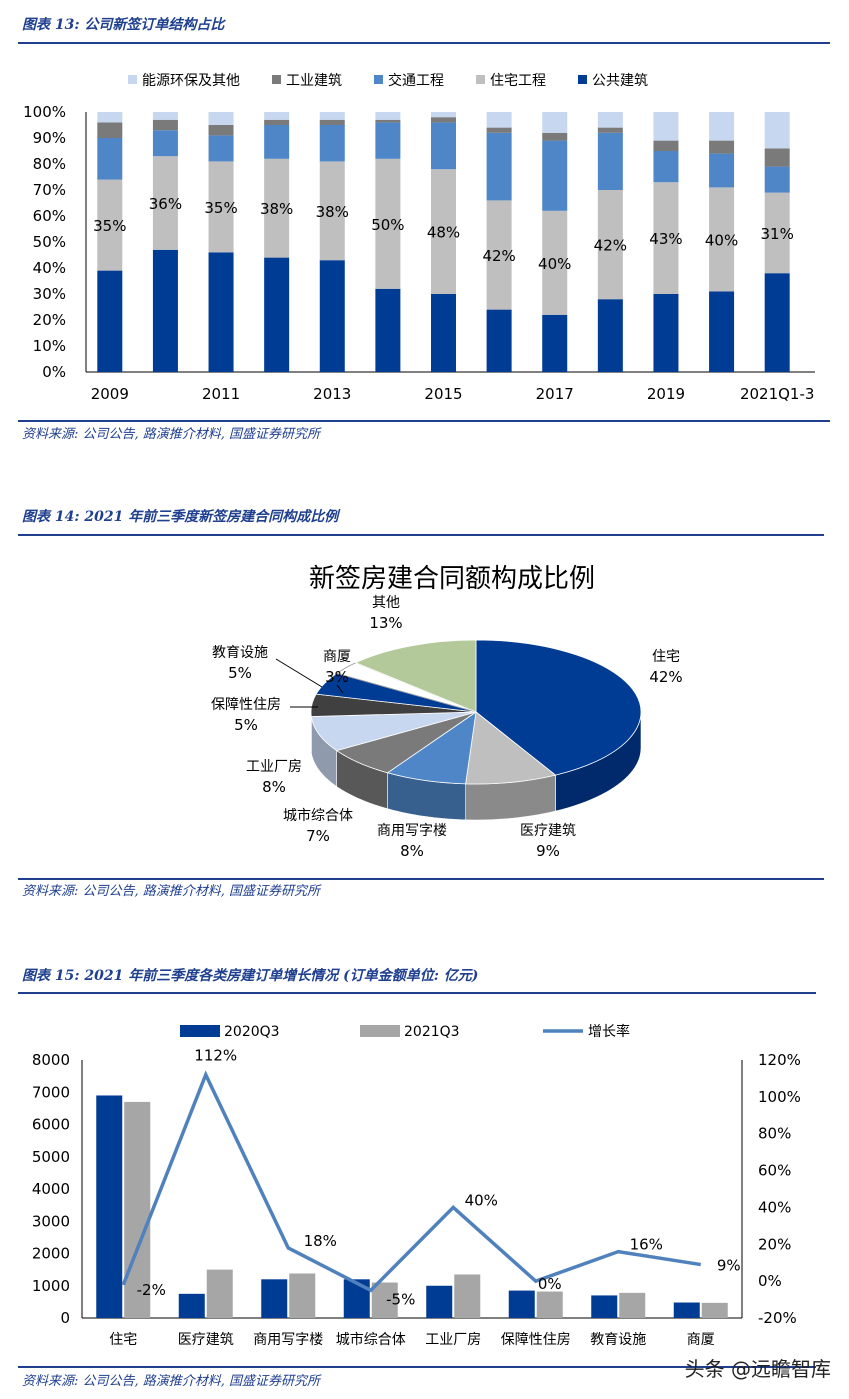  Describe the element at coordinates (770, 1281) in the screenshot. I see `y2-tick-label: 0%` at that location.